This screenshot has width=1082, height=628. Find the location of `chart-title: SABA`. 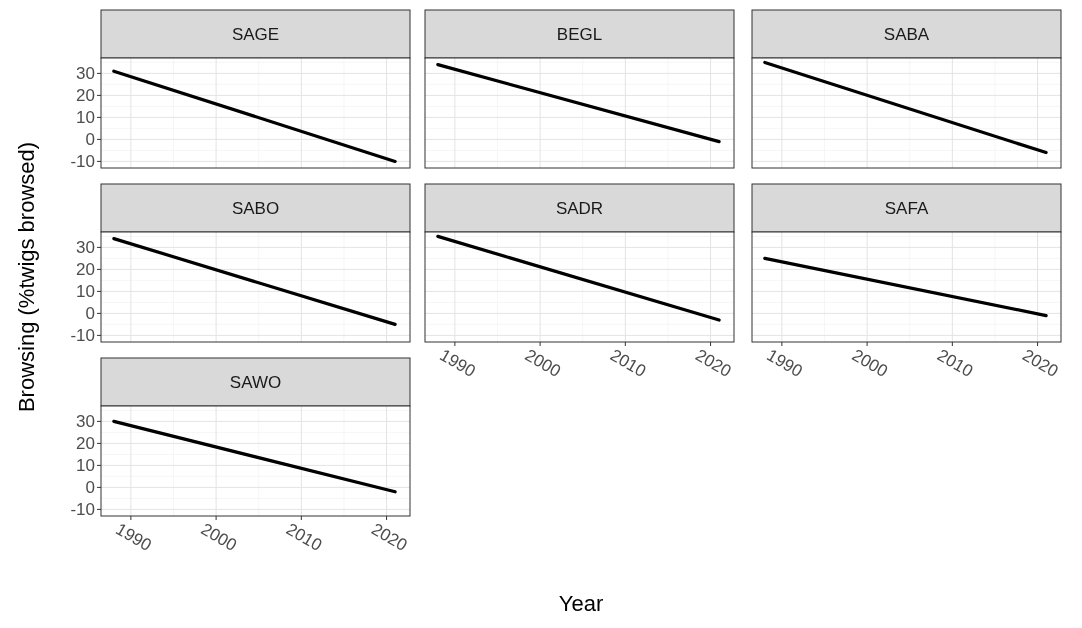

chart-title: SABA is located at coordinates (906, 34).